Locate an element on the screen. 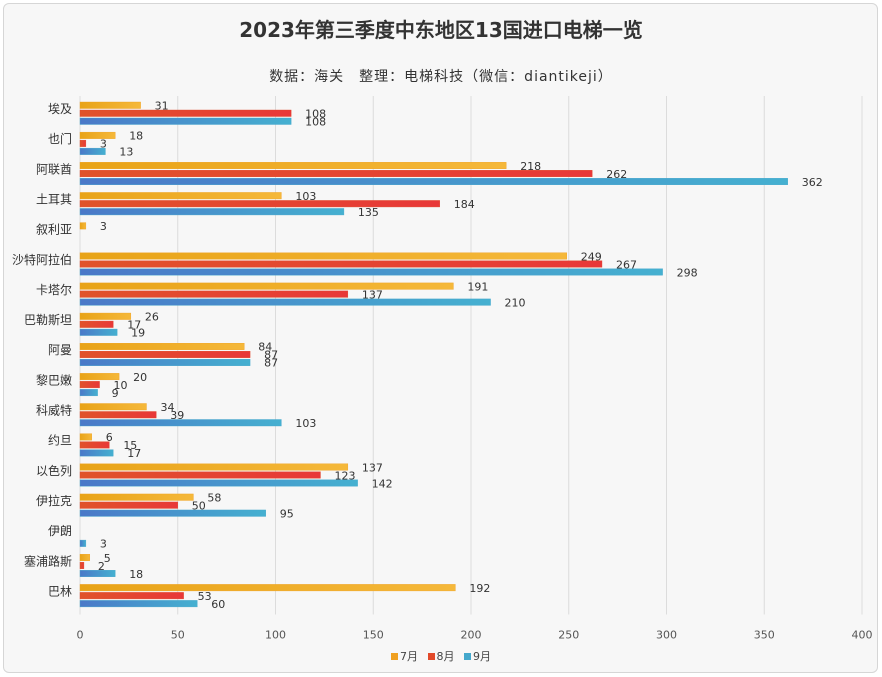 This screenshot has width=882, height=677. x-tick-label: 150 is located at coordinates (373, 635).